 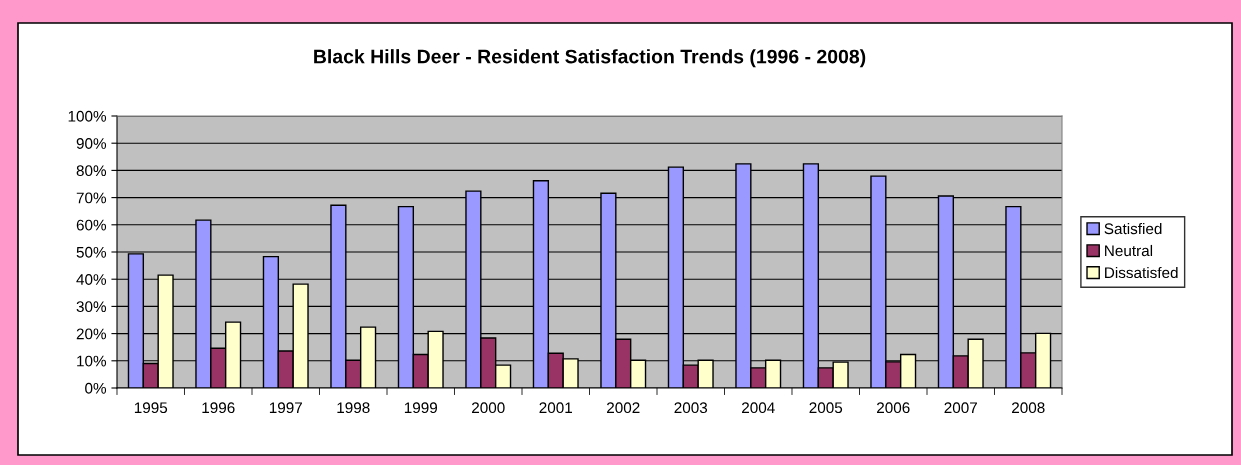 I want to click on legend-label: Dissatisfed, so click(x=1141, y=272).